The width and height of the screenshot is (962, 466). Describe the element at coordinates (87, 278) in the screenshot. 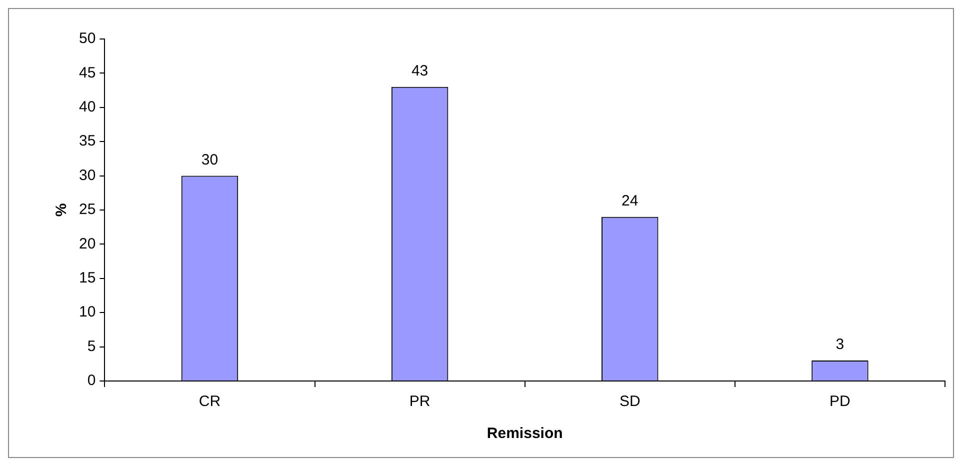

I see `y-tick-label: 15` at that location.